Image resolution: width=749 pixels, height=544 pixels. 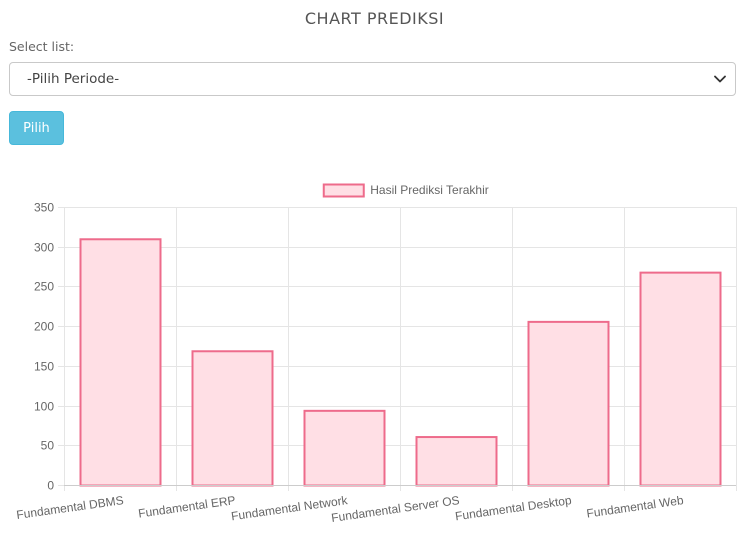 I want to click on select-label: Select list:, so click(x=42, y=46).